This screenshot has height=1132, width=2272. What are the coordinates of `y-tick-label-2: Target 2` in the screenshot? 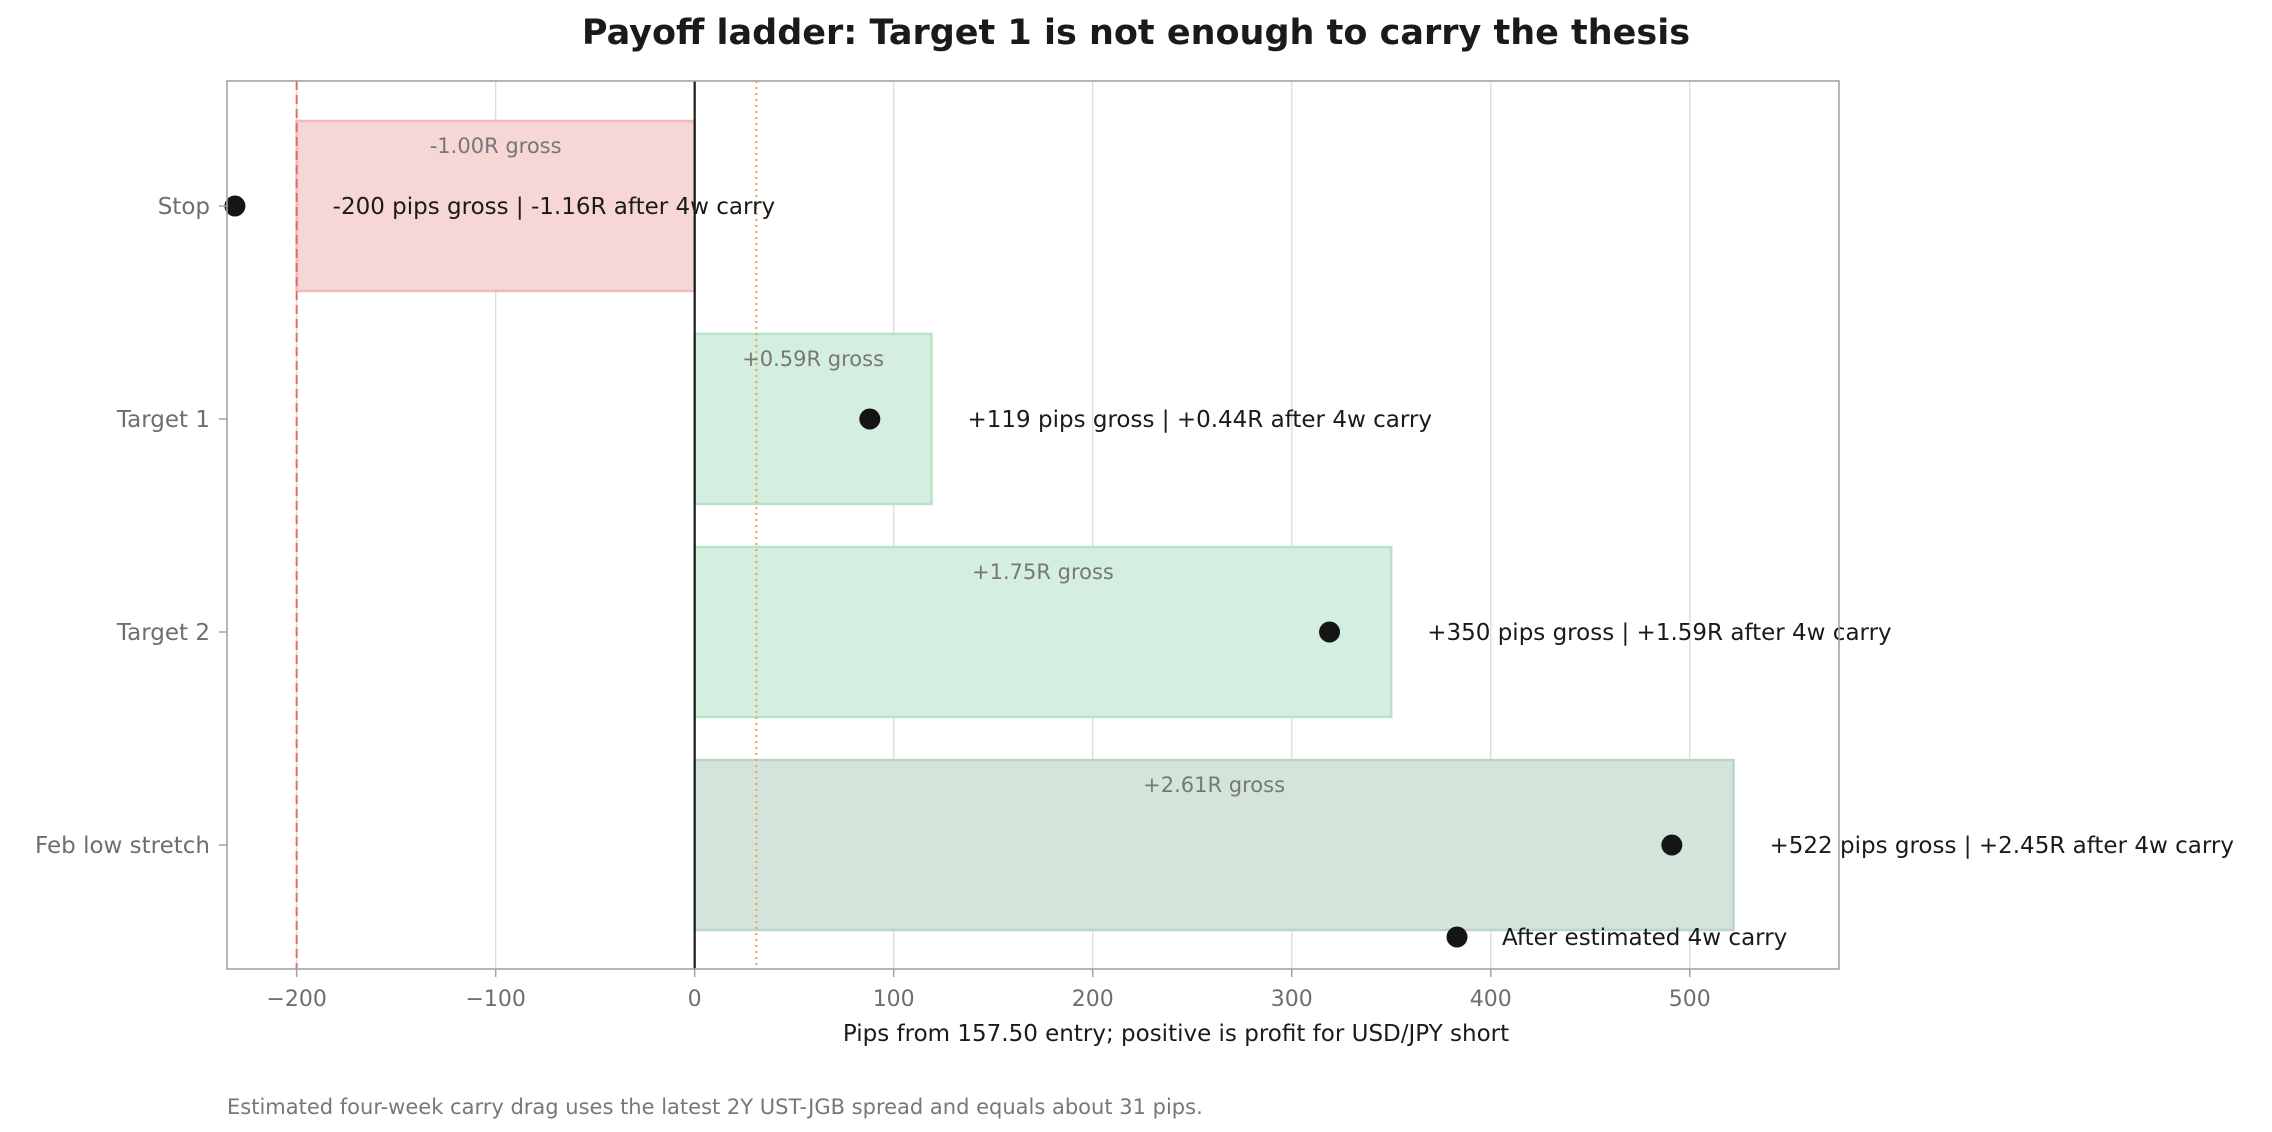 It's located at (163, 633).